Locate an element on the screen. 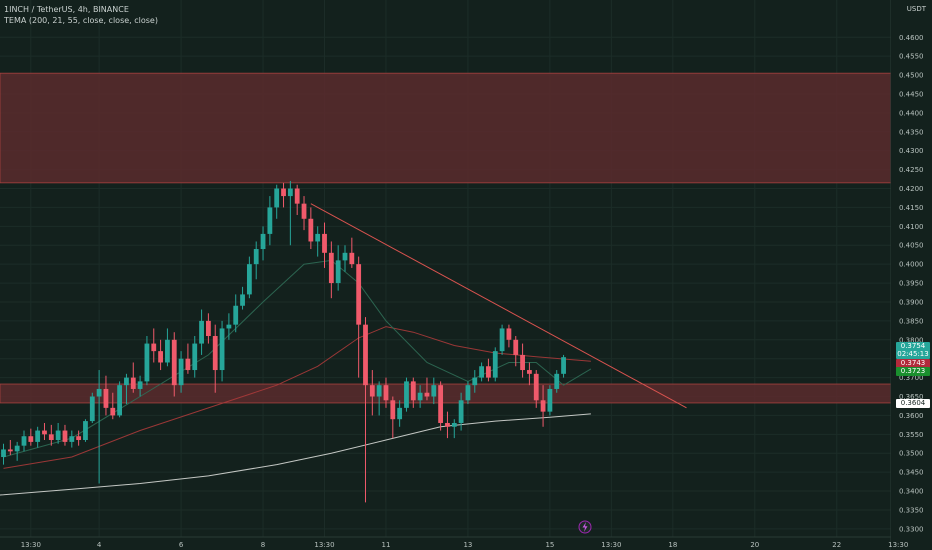  time-axis-labels: 13:30 4 6 8 13:30 11 13 15 13:30 18 20 22 13:30 is located at coordinates (465, 545).